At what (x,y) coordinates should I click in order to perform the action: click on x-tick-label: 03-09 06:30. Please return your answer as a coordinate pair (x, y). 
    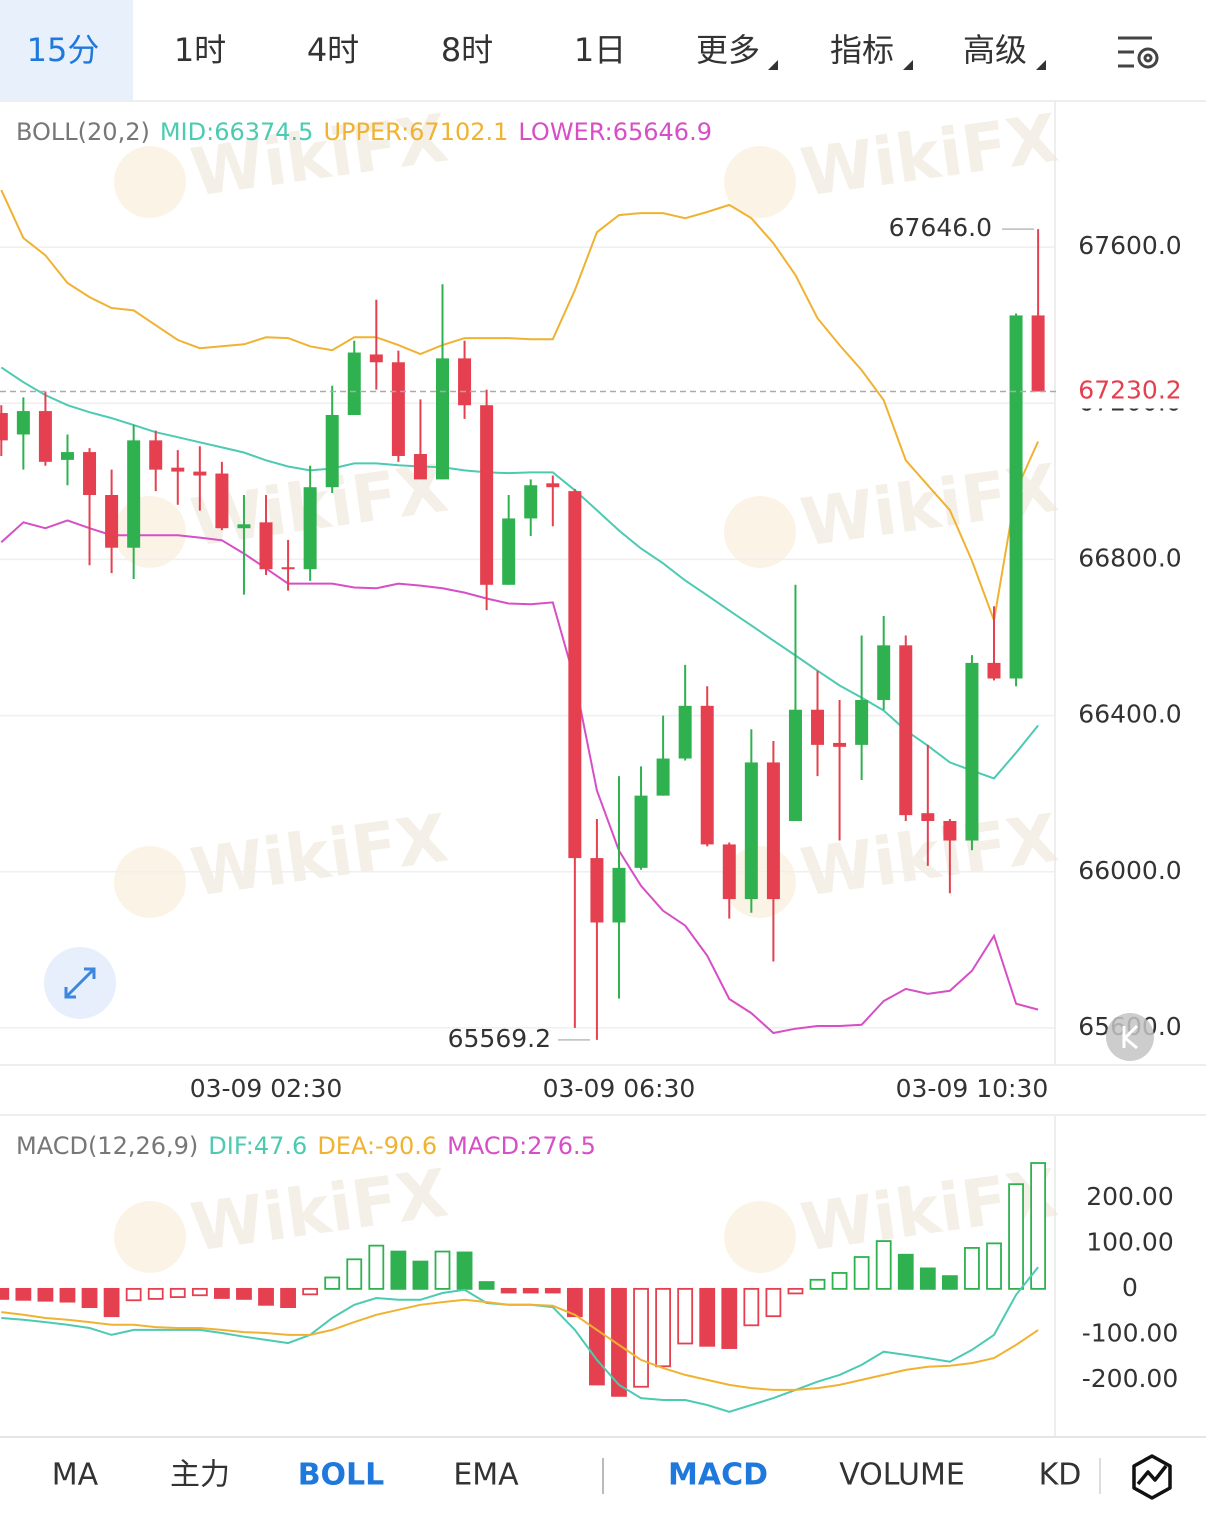
    Looking at the image, I should click on (619, 1088).